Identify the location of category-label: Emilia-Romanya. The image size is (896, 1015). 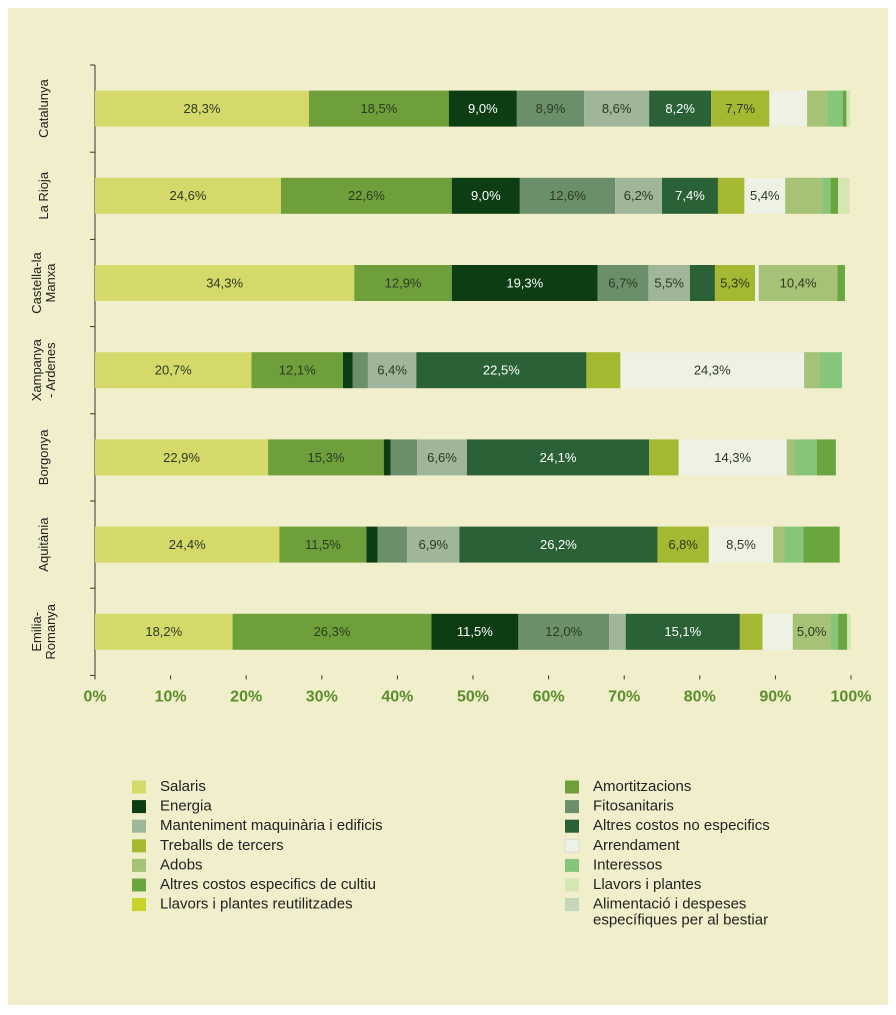
(43, 631).